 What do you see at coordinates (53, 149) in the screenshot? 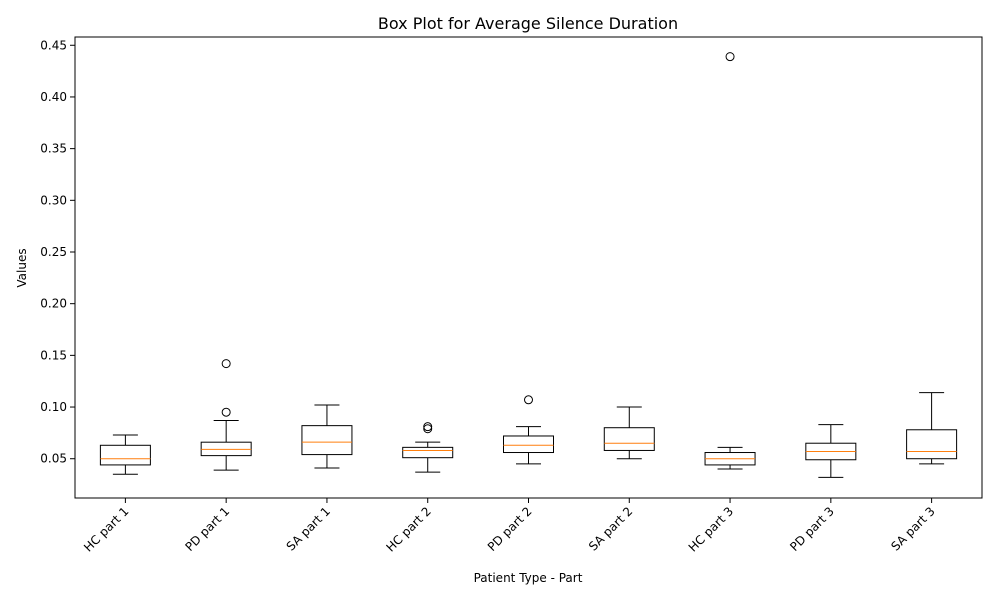
I see `y-tick-label: 0.35` at bounding box center [53, 149].